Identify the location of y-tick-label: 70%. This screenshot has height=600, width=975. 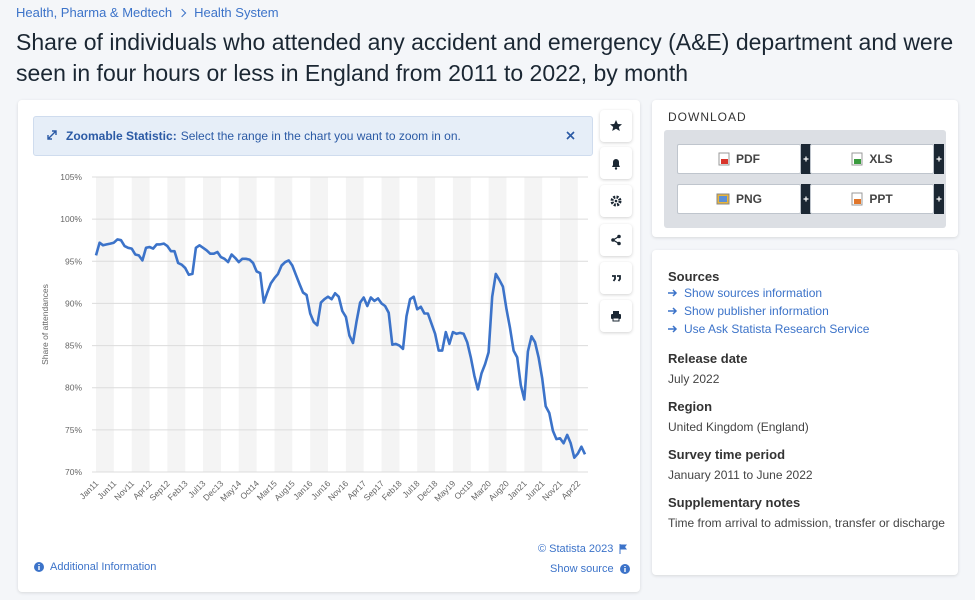
(73, 472).